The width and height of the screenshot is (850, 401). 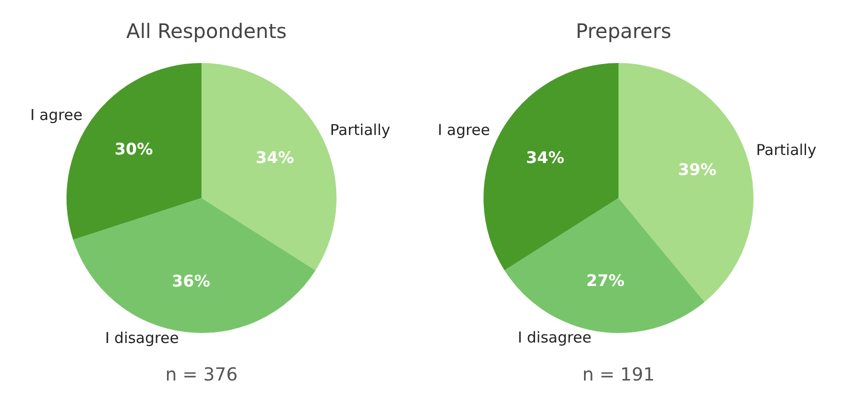 I want to click on data-label: 36%, so click(x=191, y=281).